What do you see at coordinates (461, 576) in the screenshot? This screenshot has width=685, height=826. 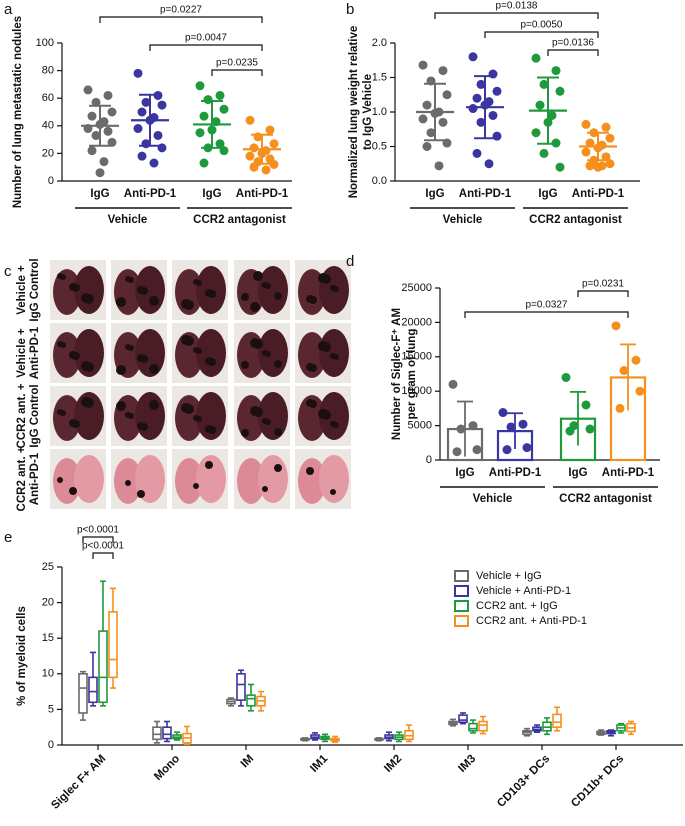 I see `legend-swatch` at bounding box center [461, 576].